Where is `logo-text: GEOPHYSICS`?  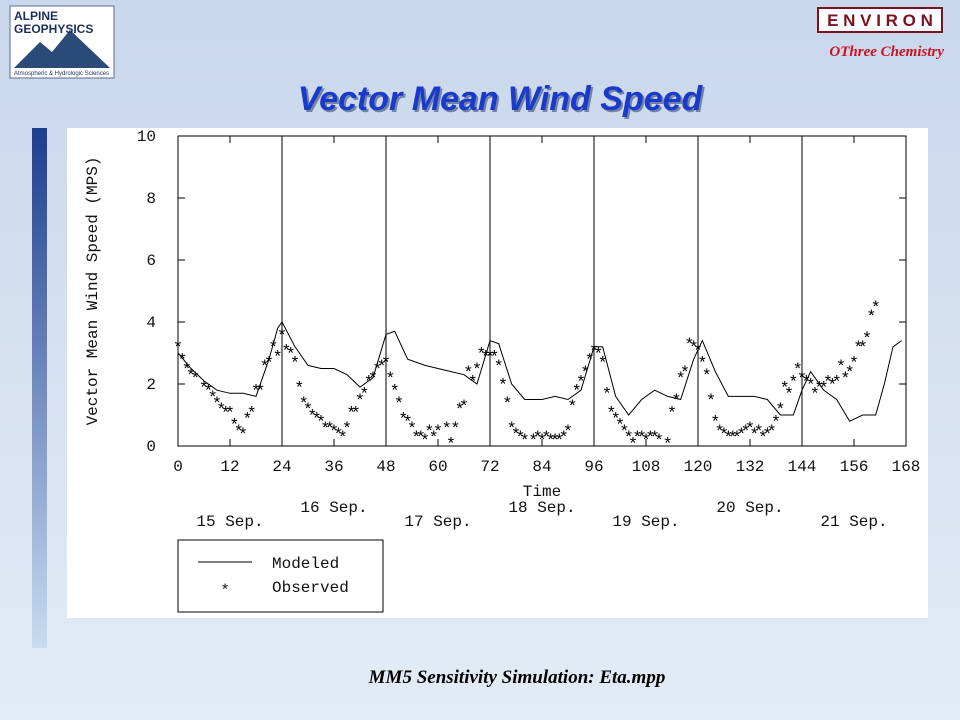
logo-text: GEOPHYSICS is located at coordinates (53, 29).